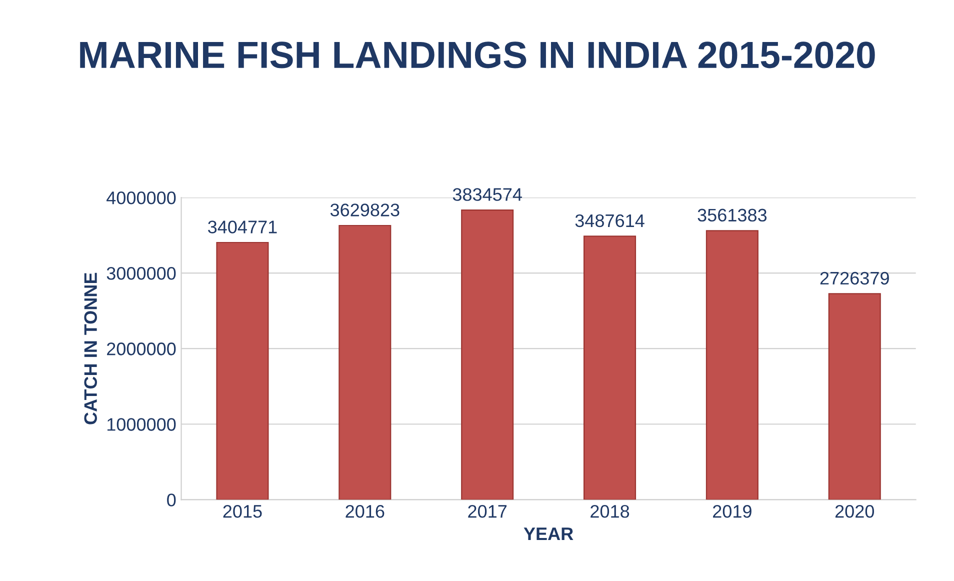  Describe the element at coordinates (854, 511) in the screenshot. I see `x-tick-label: 2020` at that location.